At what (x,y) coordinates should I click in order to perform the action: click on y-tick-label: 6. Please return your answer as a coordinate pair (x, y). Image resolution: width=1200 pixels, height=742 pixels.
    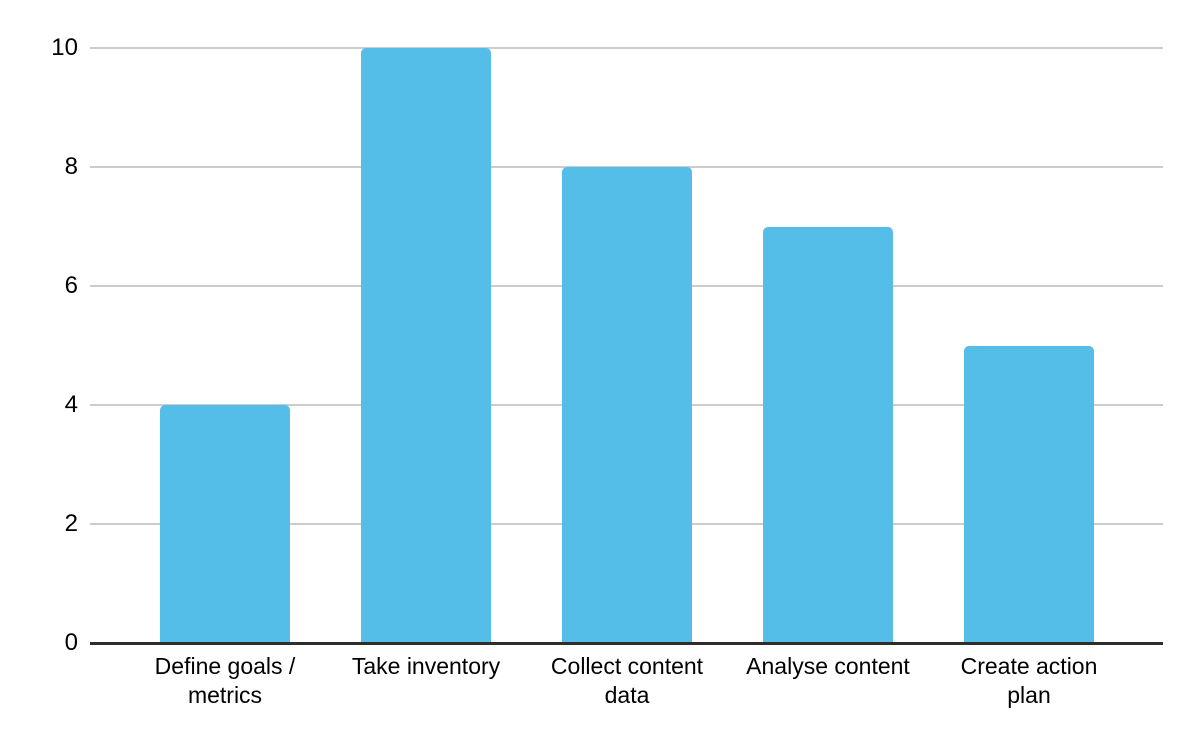
    Looking at the image, I should click on (71, 285).